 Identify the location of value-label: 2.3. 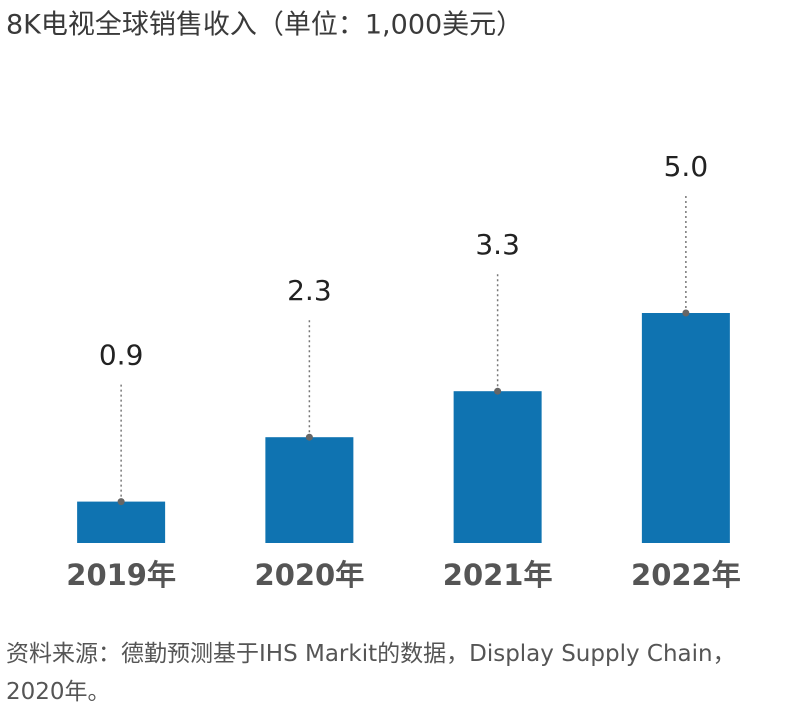
(309, 290).